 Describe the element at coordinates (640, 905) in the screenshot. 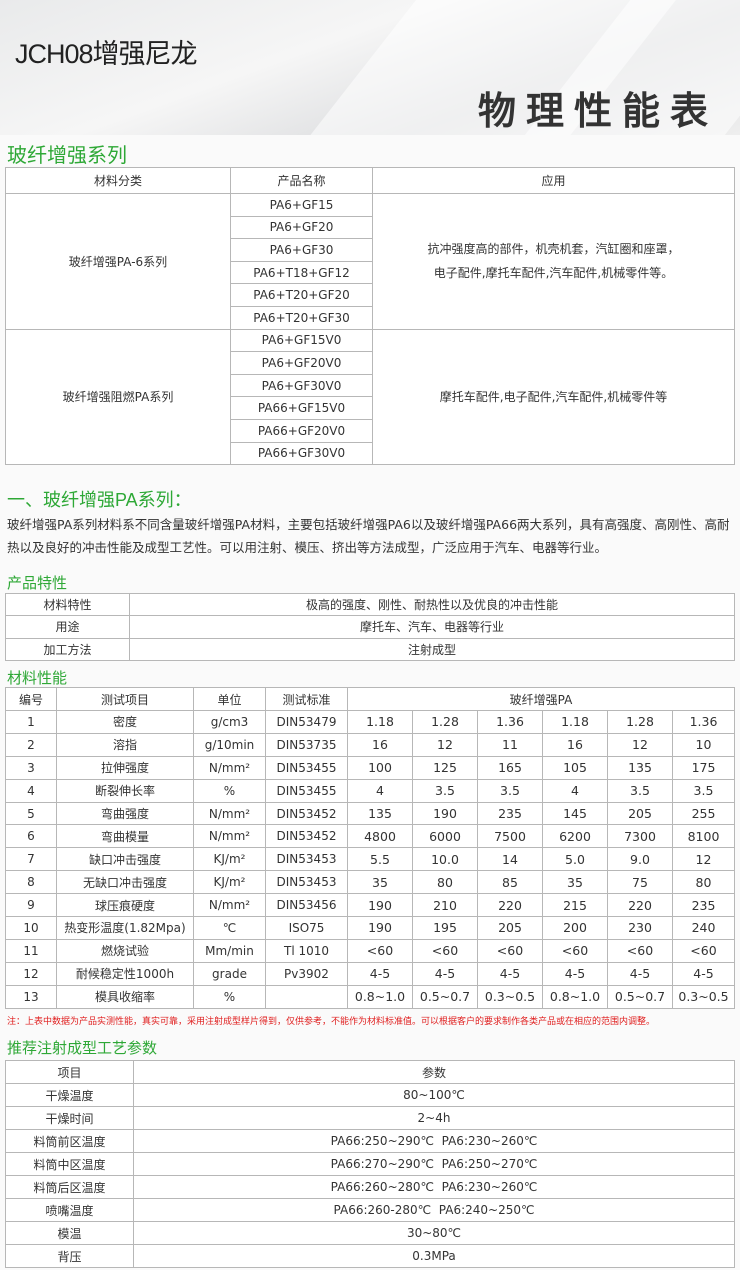

I see `property-value: 220` at that location.